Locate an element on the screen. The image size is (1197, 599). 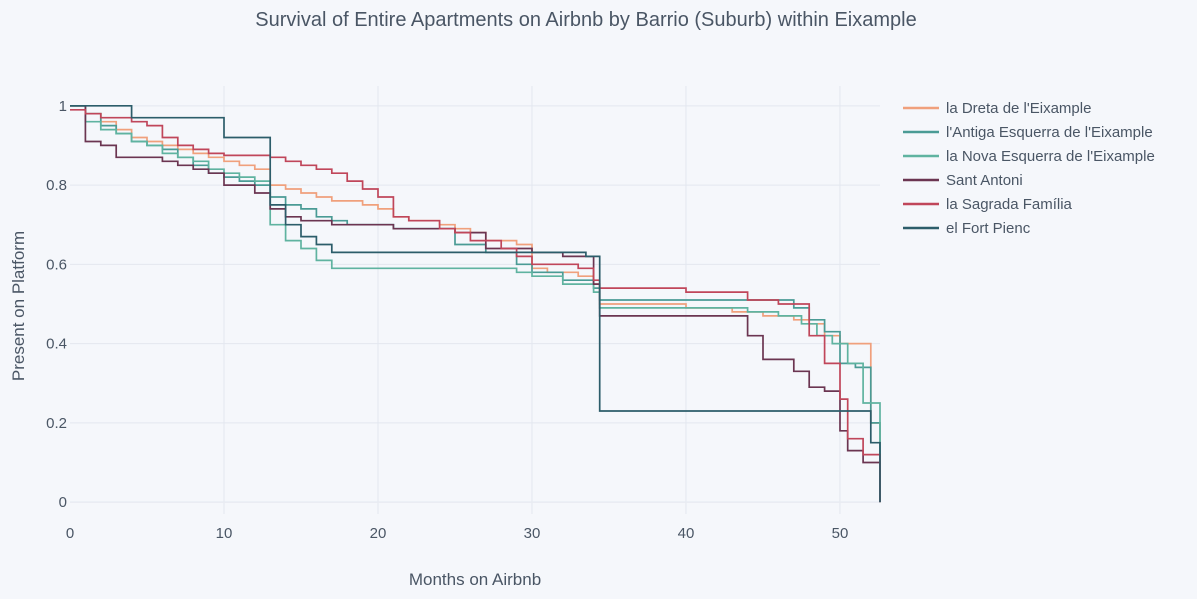
x-tick-label: 30 is located at coordinates (532, 533).